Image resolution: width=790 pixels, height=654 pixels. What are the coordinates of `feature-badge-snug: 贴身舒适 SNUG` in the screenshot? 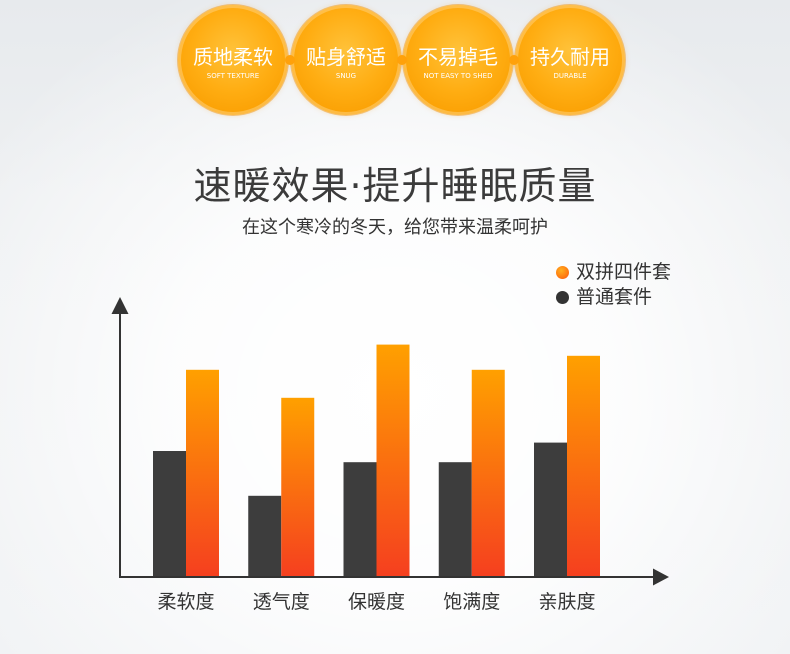 It's located at (346, 60).